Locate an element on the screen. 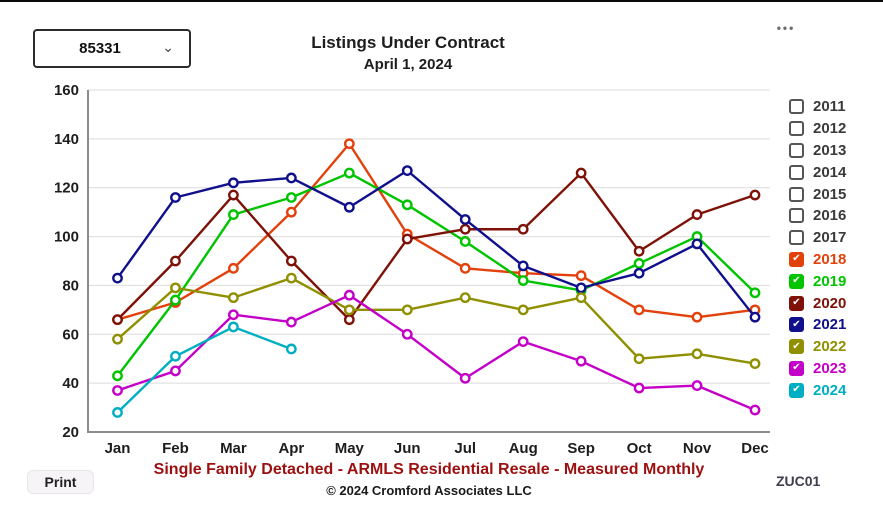 This screenshot has width=883, height=513. data-point-2020-Nov is located at coordinates (697, 214).